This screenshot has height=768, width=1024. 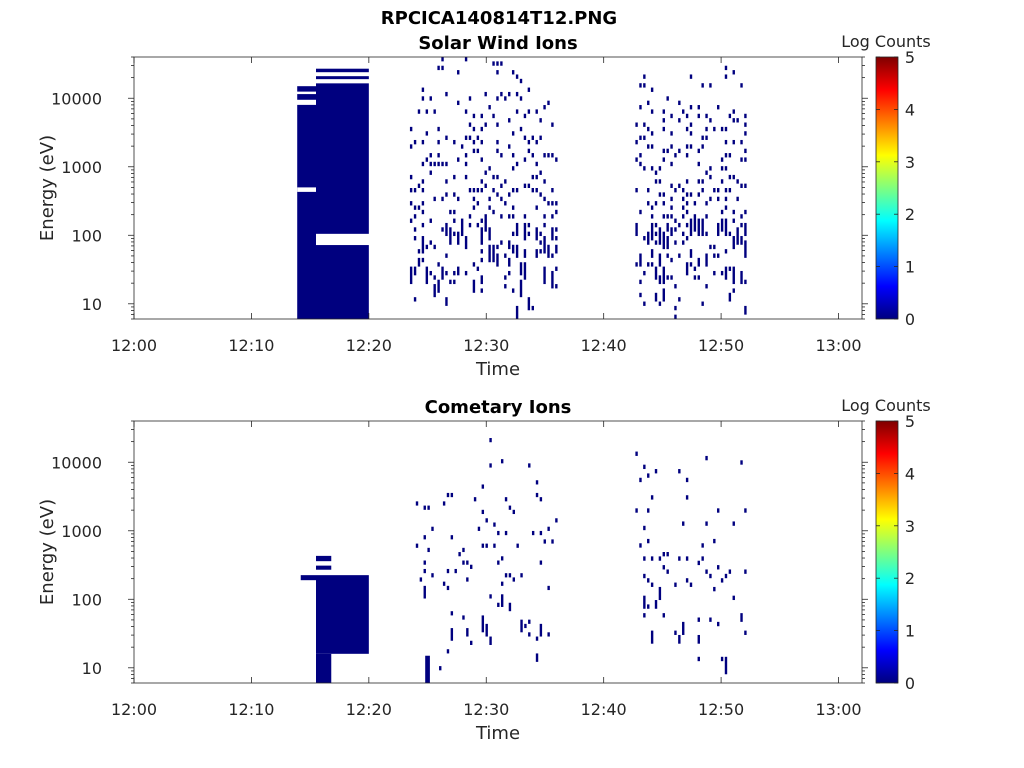 What do you see at coordinates (721, 345) in the screenshot?
I see `x-tick-label: 12:50` at bounding box center [721, 345].